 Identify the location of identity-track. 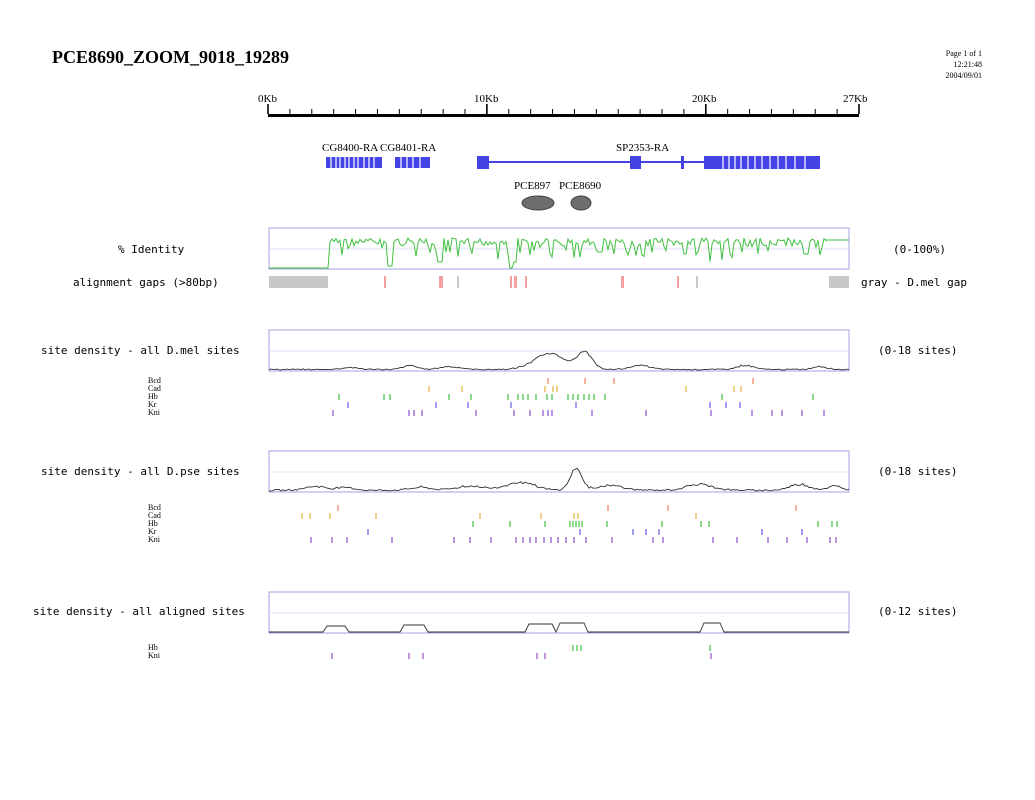
(559, 248).